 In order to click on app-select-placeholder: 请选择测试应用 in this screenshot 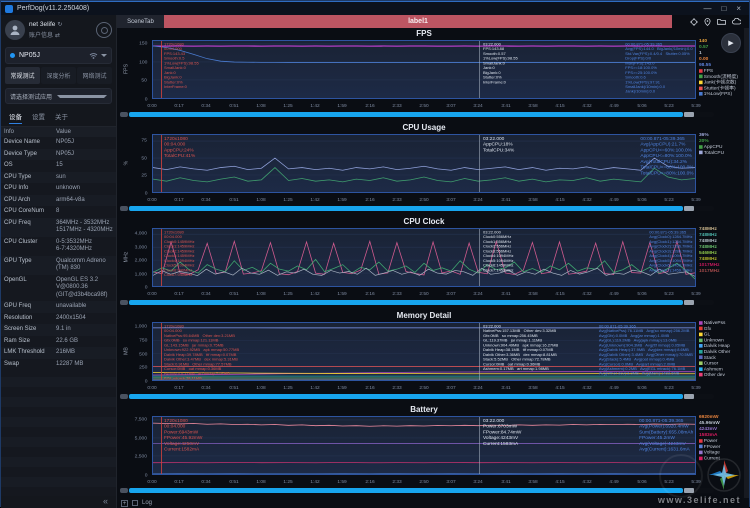, I will do `click(32, 96)`.